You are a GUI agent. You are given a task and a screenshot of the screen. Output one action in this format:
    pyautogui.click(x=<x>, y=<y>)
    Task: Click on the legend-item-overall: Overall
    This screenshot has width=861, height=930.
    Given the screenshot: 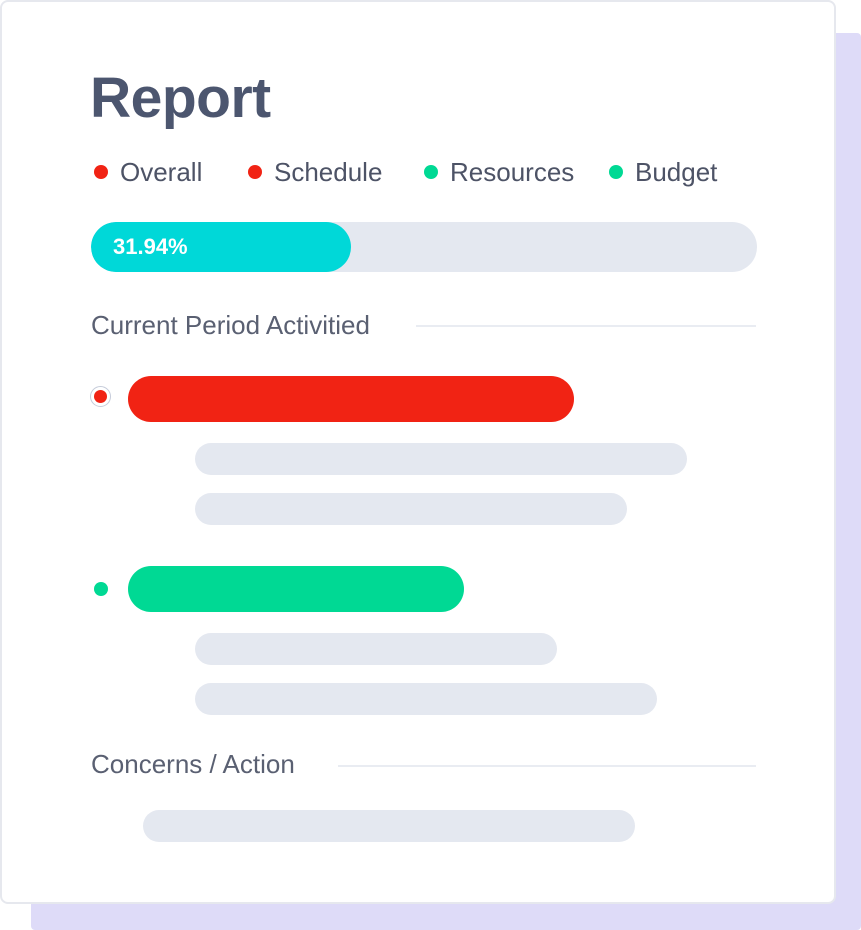 What is the action you would take?
    pyautogui.click(x=148, y=172)
    